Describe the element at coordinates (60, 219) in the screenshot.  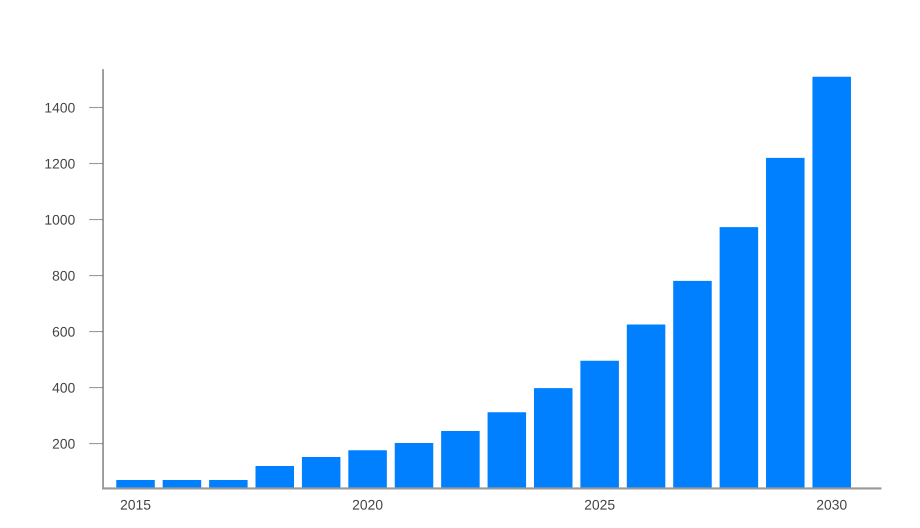
I see `y-tick-label: 1000` at that location.